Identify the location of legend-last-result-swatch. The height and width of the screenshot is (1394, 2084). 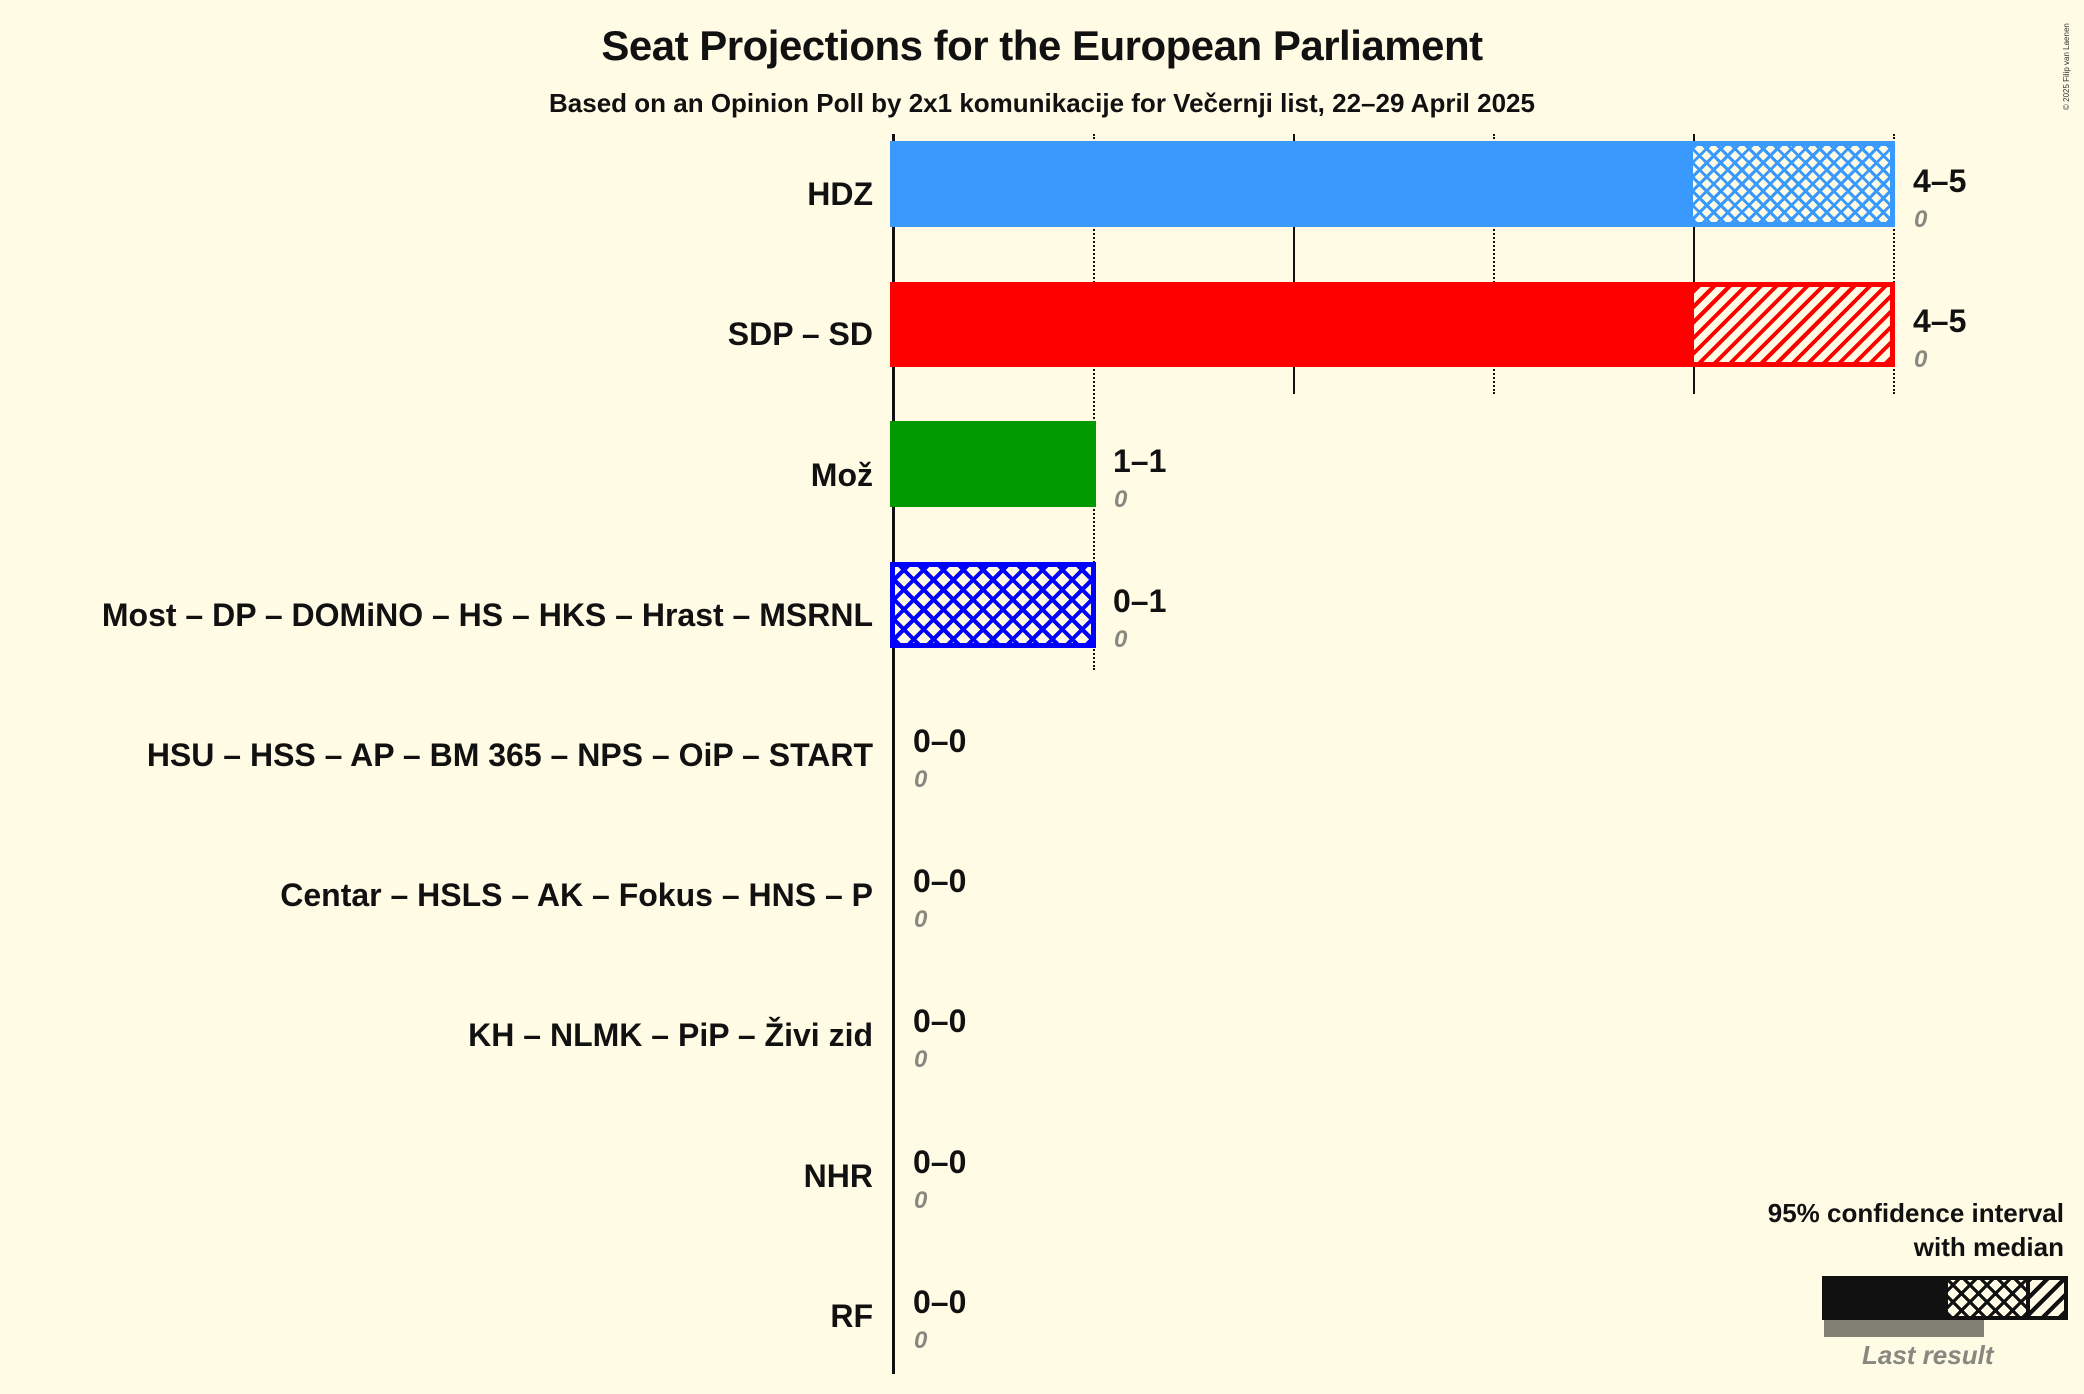
(1904, 1328).